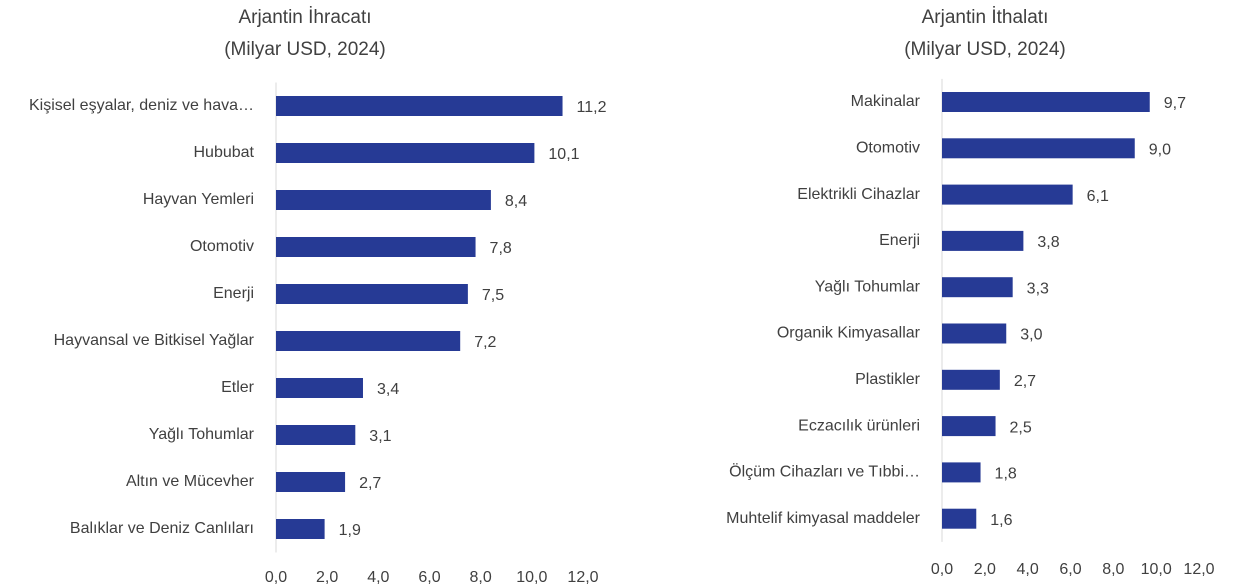  What do you see at coordinates (849, 333) in the screenshot?
I see `y-tick-label: Organik Kimyasallar` at bounding box center [849, 333].